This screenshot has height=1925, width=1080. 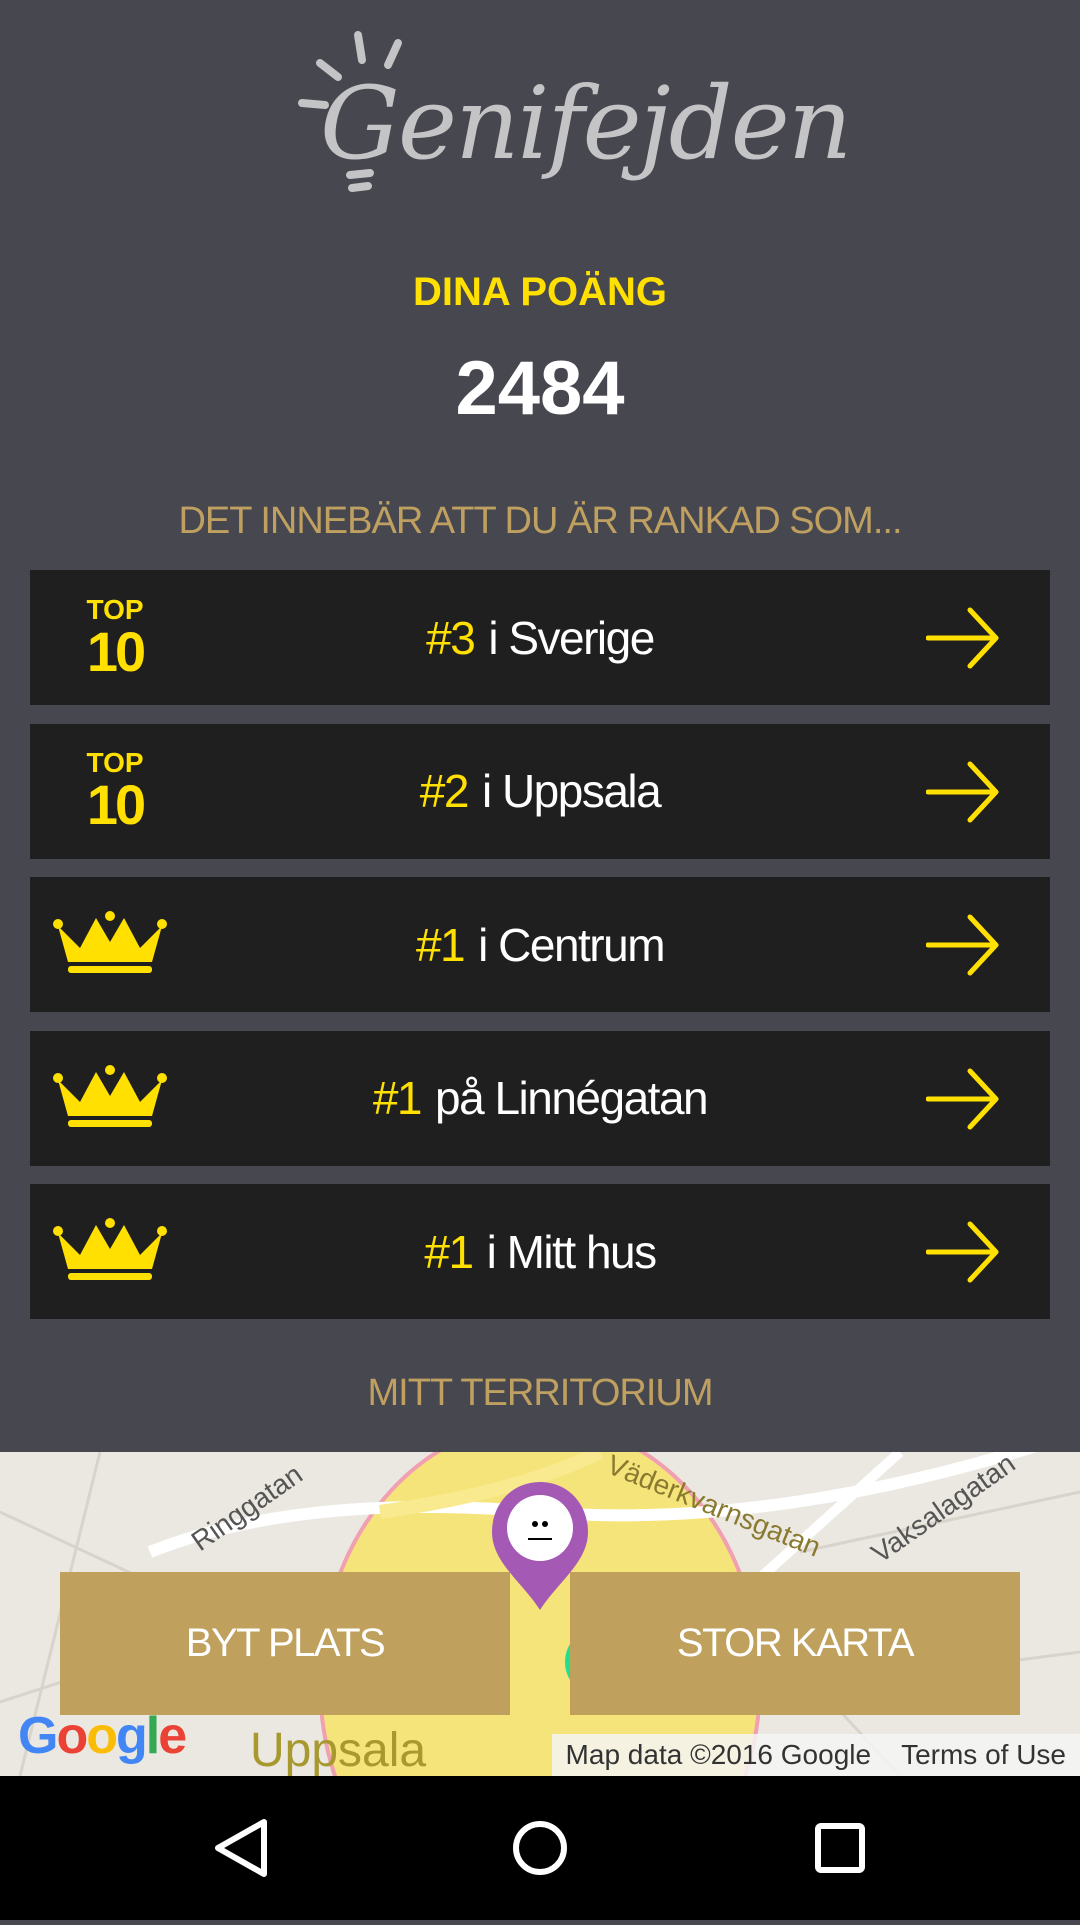 What do you see at coordinates (983, 1754) in the screenshot?
I see `terms-link: Terms of Use` at bounding box center [983, 1754].